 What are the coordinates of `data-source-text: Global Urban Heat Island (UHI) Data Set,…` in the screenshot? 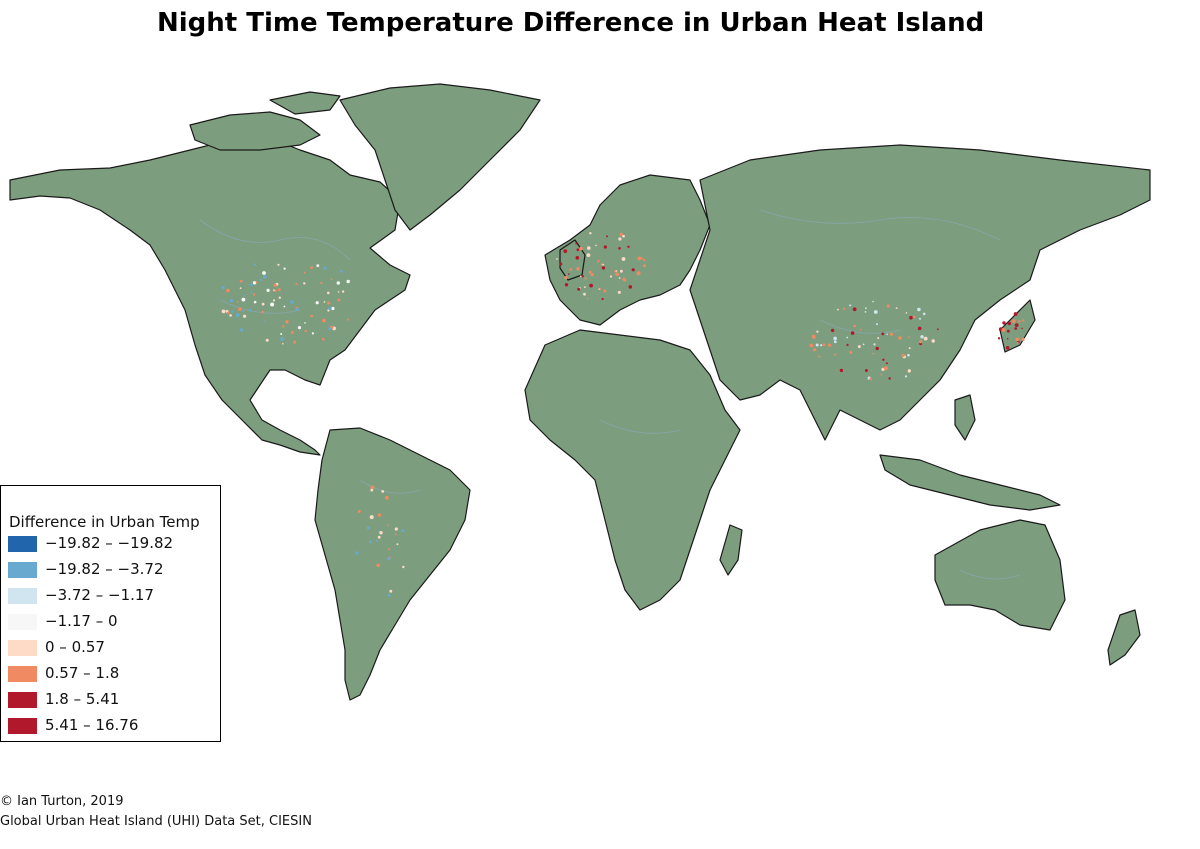 It's located at (156, 821).